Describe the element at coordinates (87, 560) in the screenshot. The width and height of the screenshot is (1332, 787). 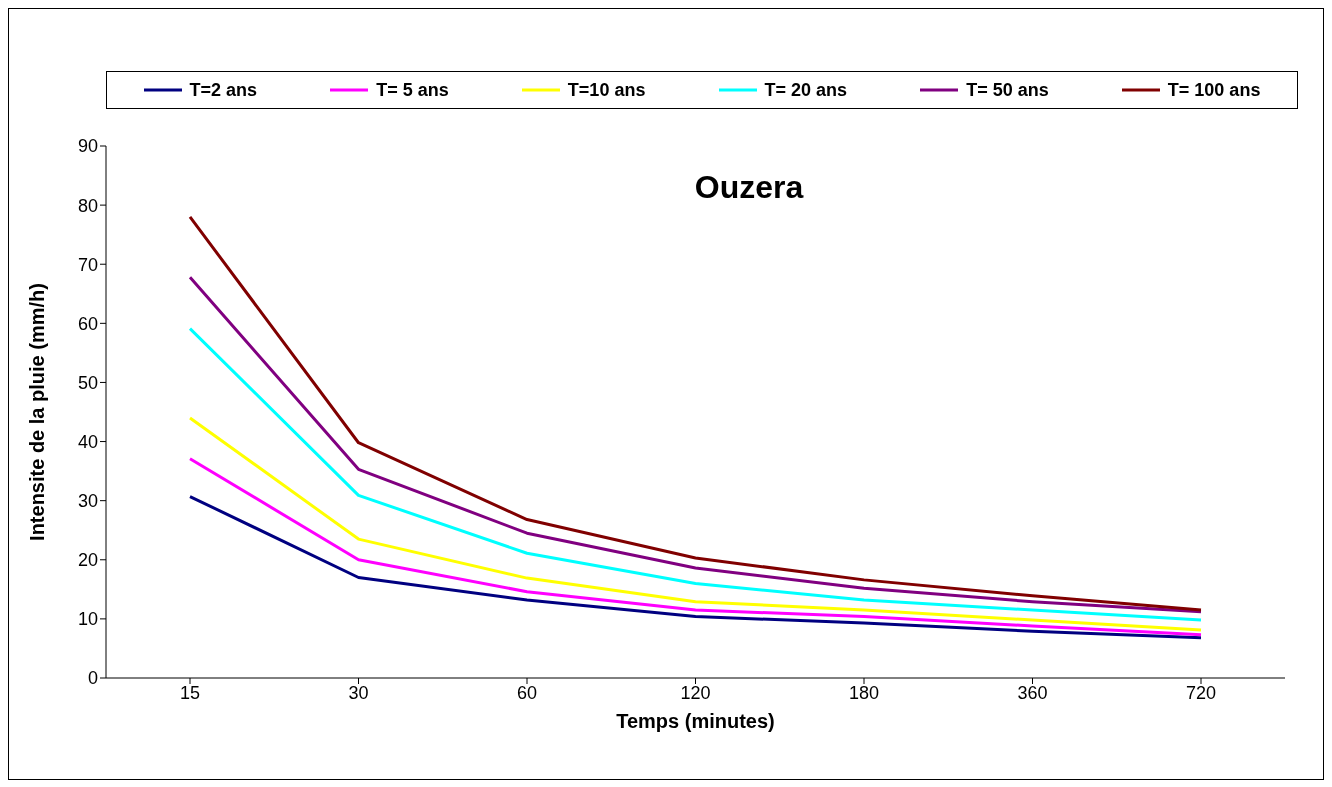
I see `y-tick-label: 20` at that location.